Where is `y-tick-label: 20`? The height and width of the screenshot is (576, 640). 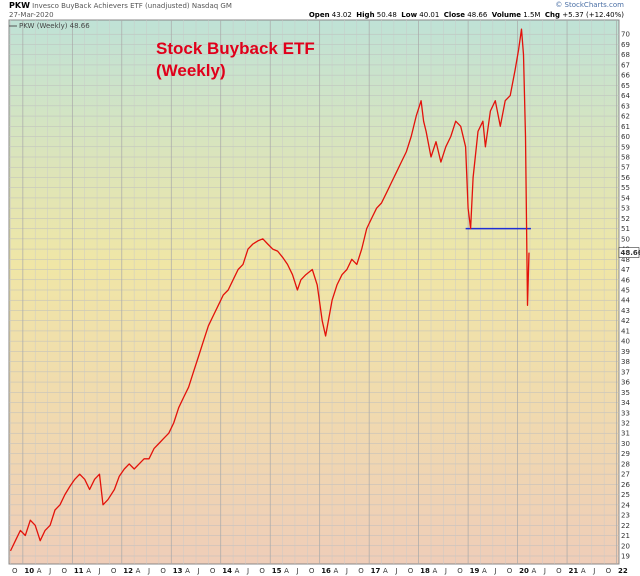 y-tick-label: 20 is located at coordinates (625, 546).